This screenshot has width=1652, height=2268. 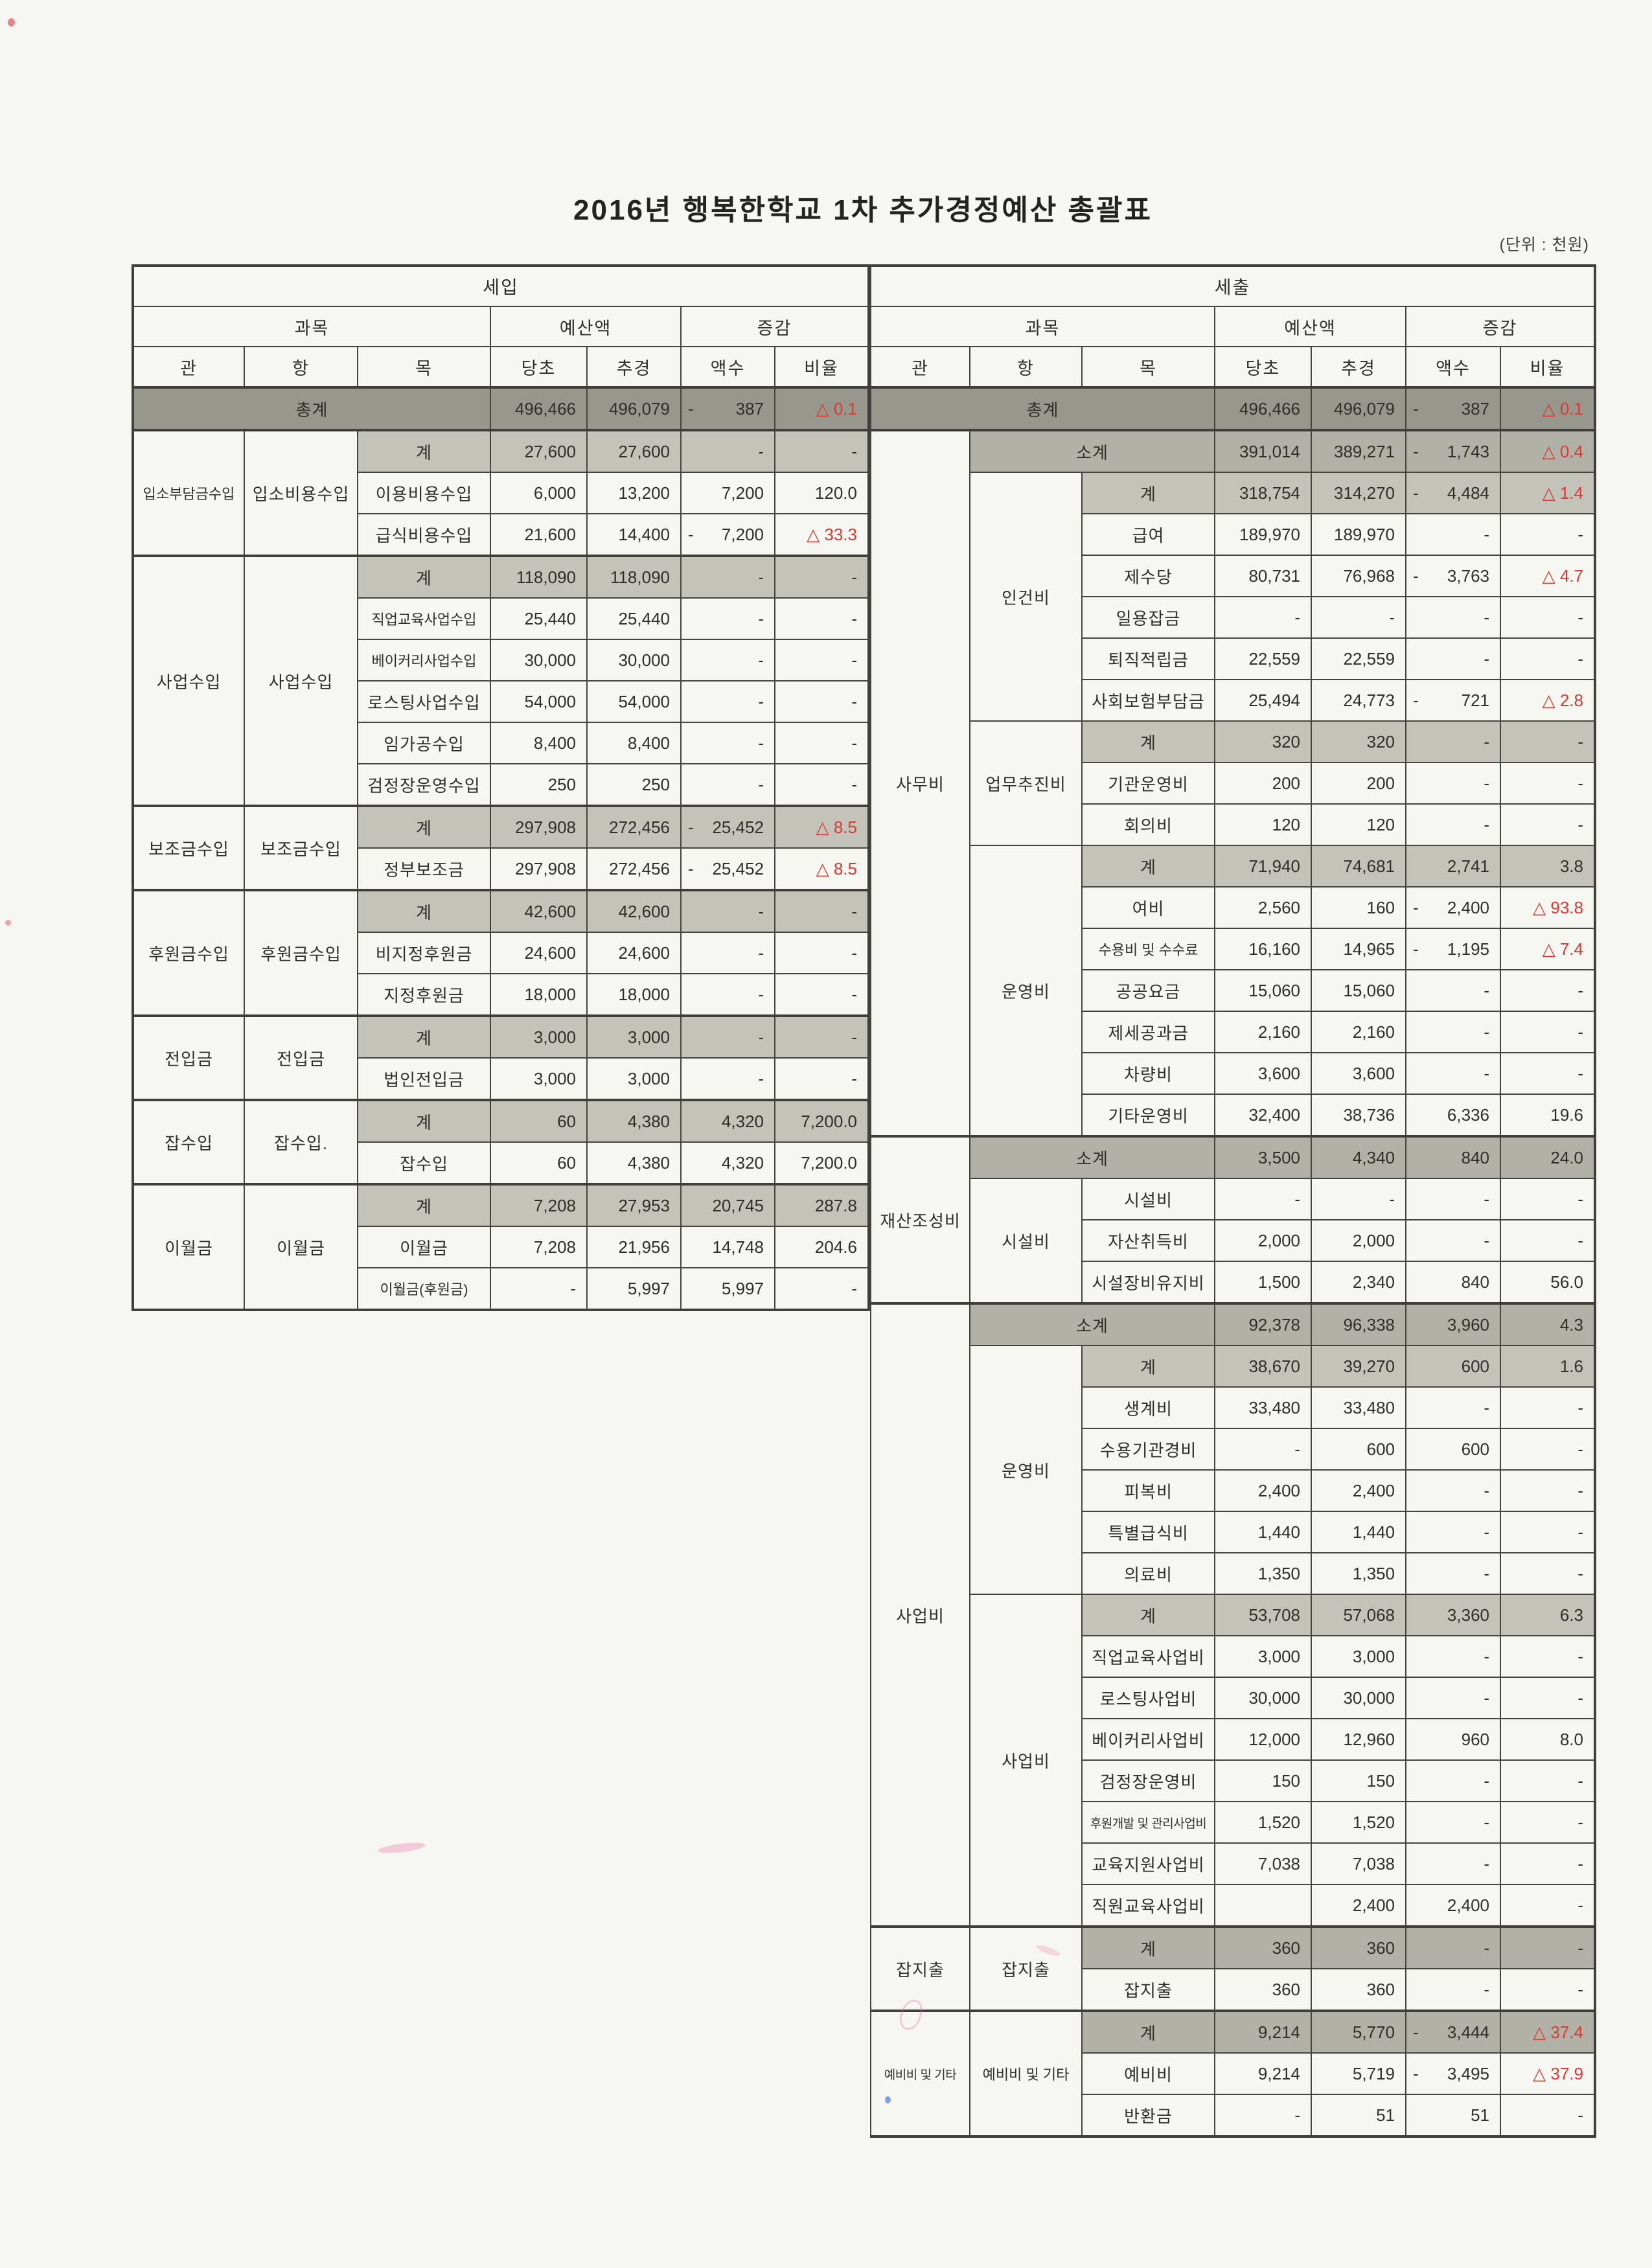 What do you see at coordinates (821, 367) in the screenshot?
I see `biyul-header: 비율` at bounding box center [821, 367].